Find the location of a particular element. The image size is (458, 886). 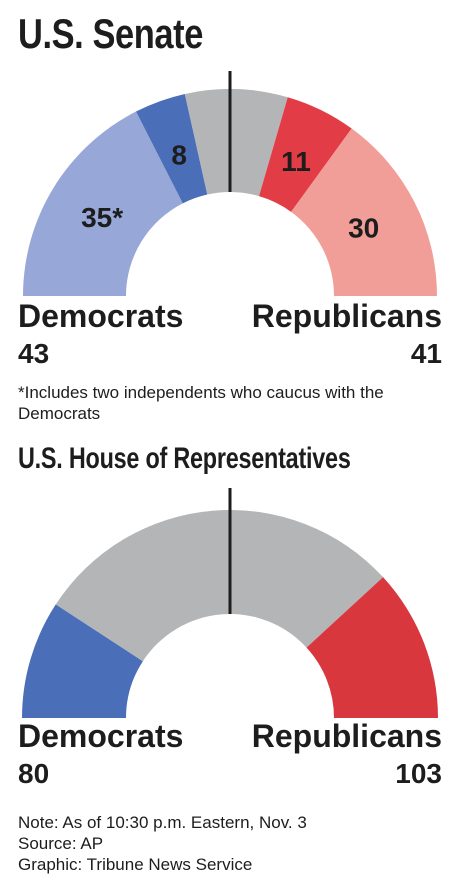

senate-republicans-label: Republicans is located at coordinates (346, 316).